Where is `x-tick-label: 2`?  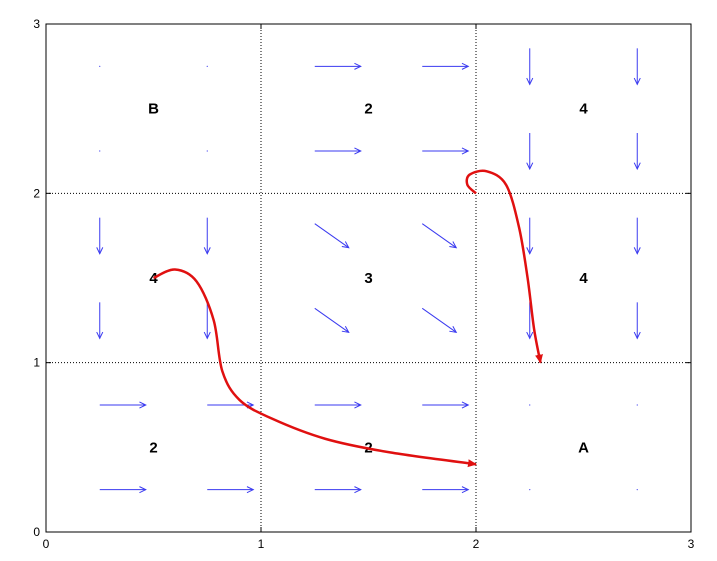 x-tick-label: 2 is located at coordinates (476, 544).